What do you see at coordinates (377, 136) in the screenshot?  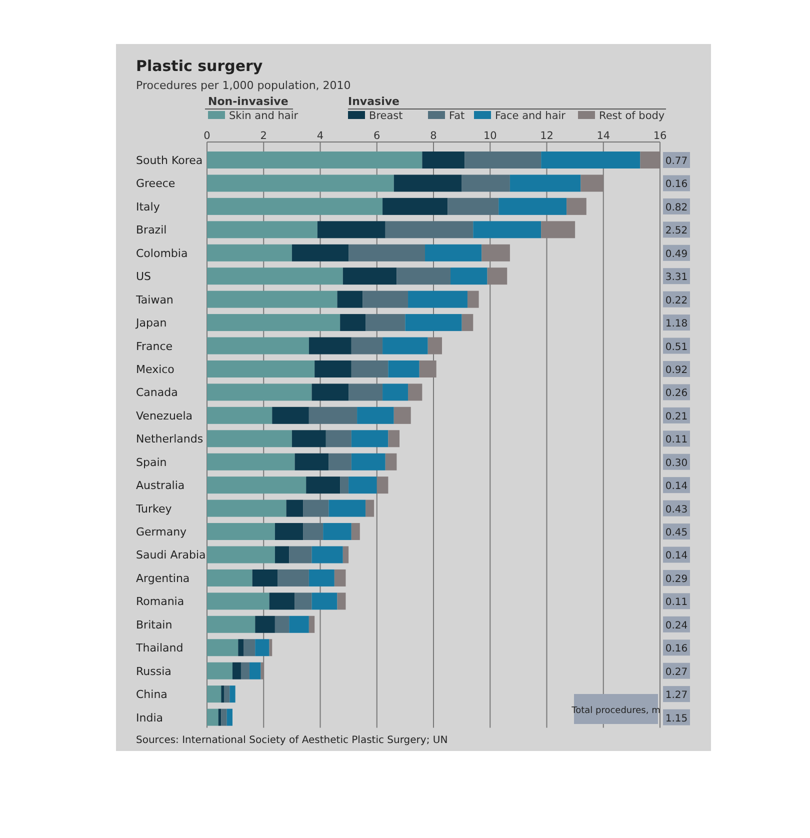 I see `x-tick-label: 6` at bounding box center [377, 136].